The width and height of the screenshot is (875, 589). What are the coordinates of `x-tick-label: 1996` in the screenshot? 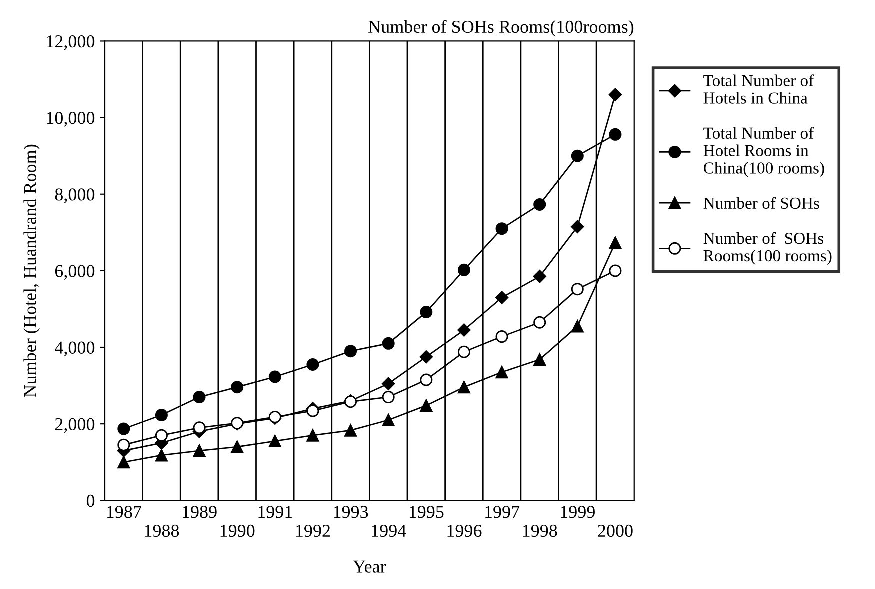 It's located at (465, 531).